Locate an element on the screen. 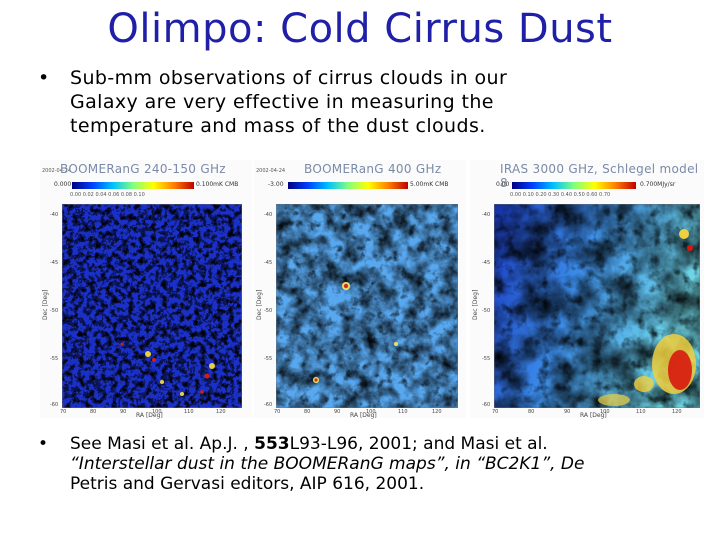  map-title: BOOMERanG 240-150 GHz is located at coordinates (143, 169).